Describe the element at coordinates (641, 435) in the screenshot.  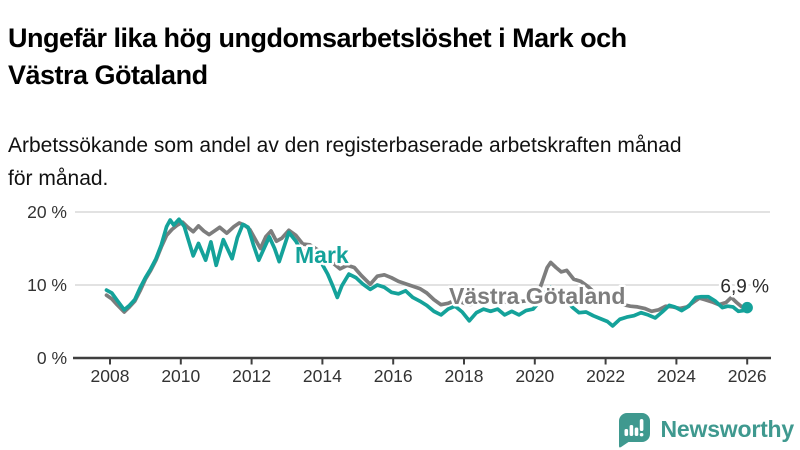
I see `exclamation-dot` at that location.